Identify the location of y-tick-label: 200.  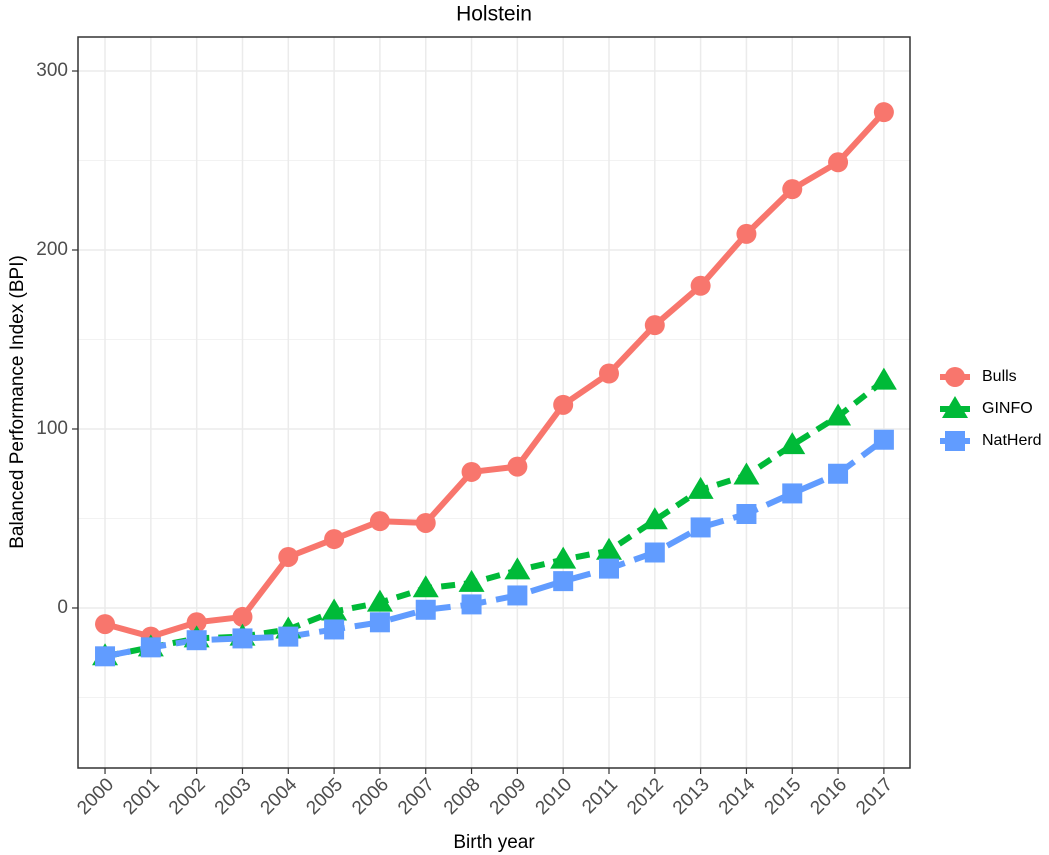
(52, 249).